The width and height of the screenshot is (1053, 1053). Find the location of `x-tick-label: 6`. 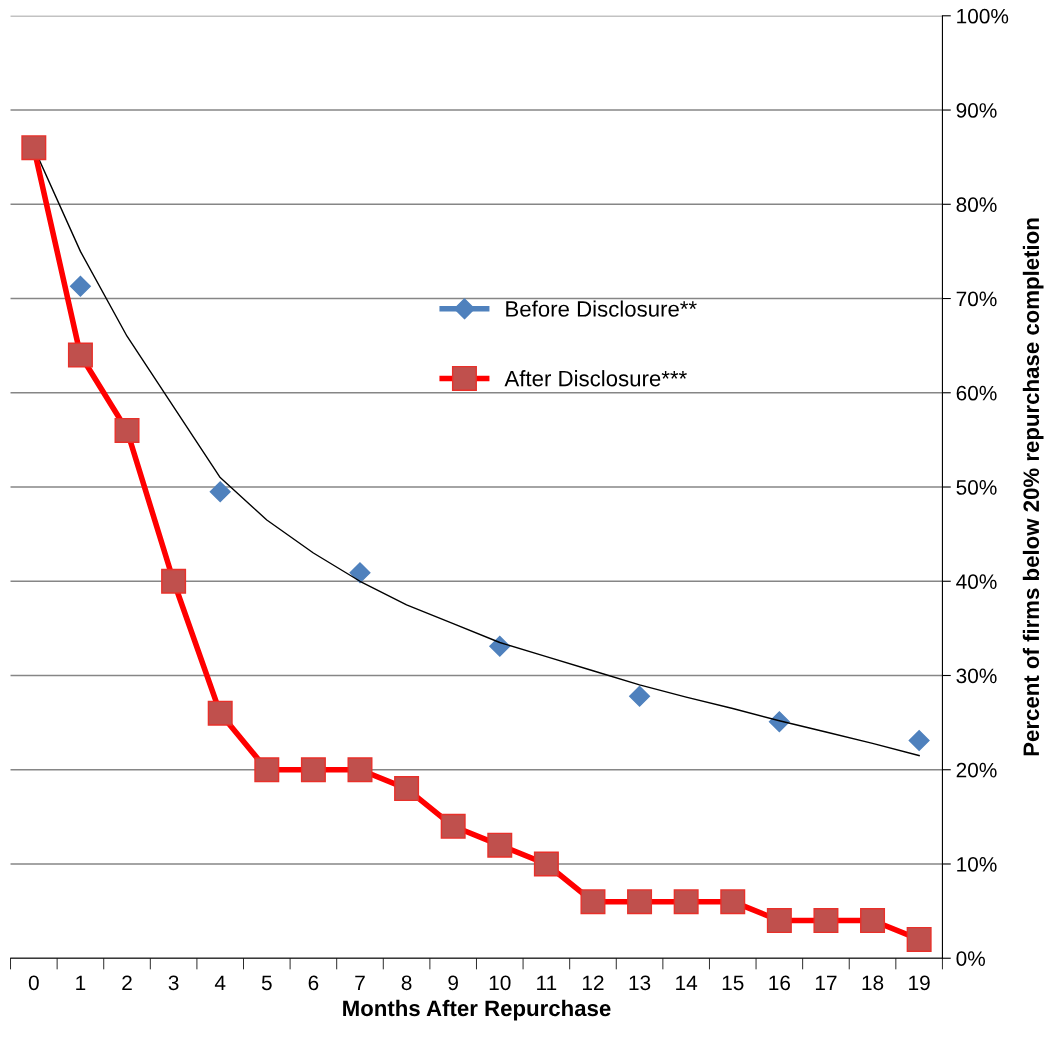

x-tick-label: 6 is located at coordinates (313, 983).